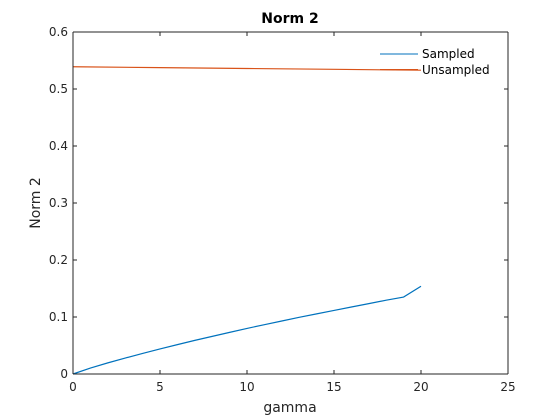 The image size is (560, 420). Describe the element at coordinates (36, 203) in the screenshot. I see `y-axis-label: Norm 2` at that location.